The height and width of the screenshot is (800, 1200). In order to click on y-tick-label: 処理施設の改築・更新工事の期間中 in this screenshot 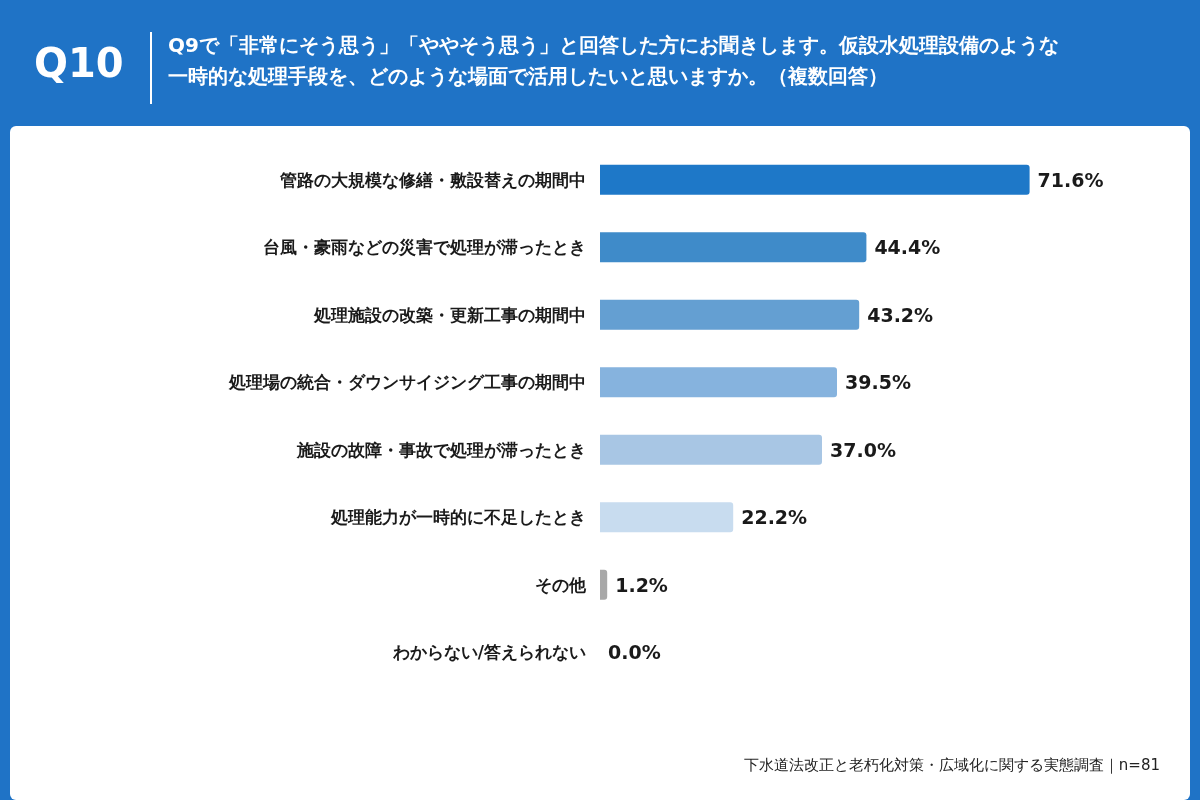, I will do `click(449, 314)`.